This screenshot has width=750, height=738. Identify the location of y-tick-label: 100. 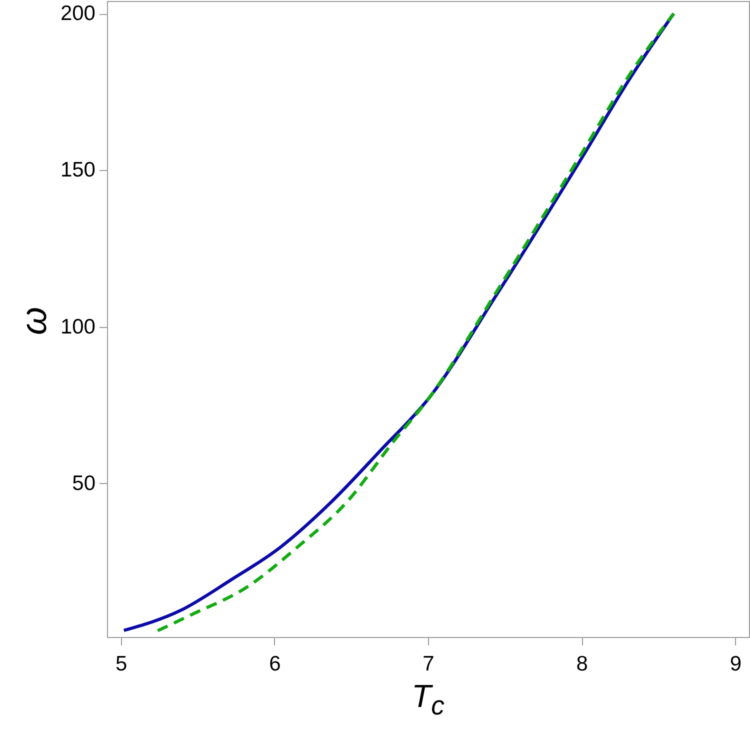
(78, 326).